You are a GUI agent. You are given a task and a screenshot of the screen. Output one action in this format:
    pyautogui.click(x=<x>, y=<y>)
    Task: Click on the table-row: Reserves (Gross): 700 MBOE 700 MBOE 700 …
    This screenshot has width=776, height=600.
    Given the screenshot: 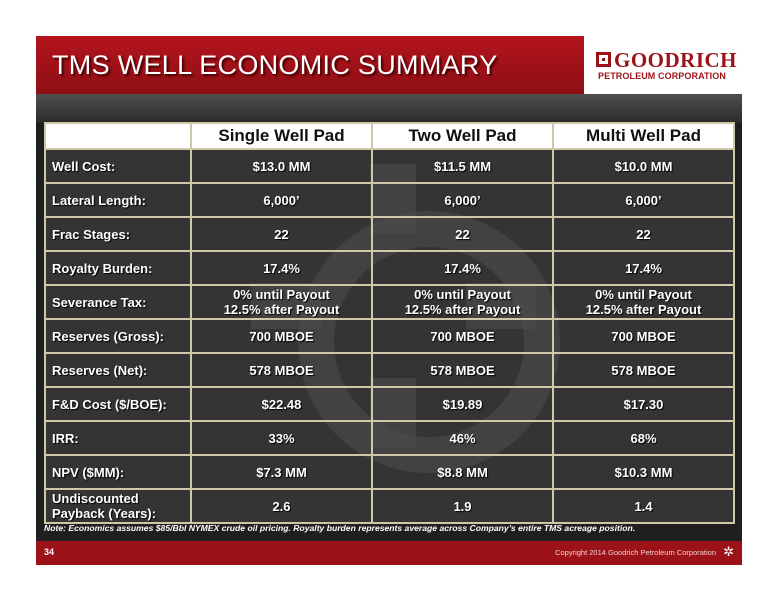 What is the action you would take?
    pyautogui.click(x=389, y=336)
    